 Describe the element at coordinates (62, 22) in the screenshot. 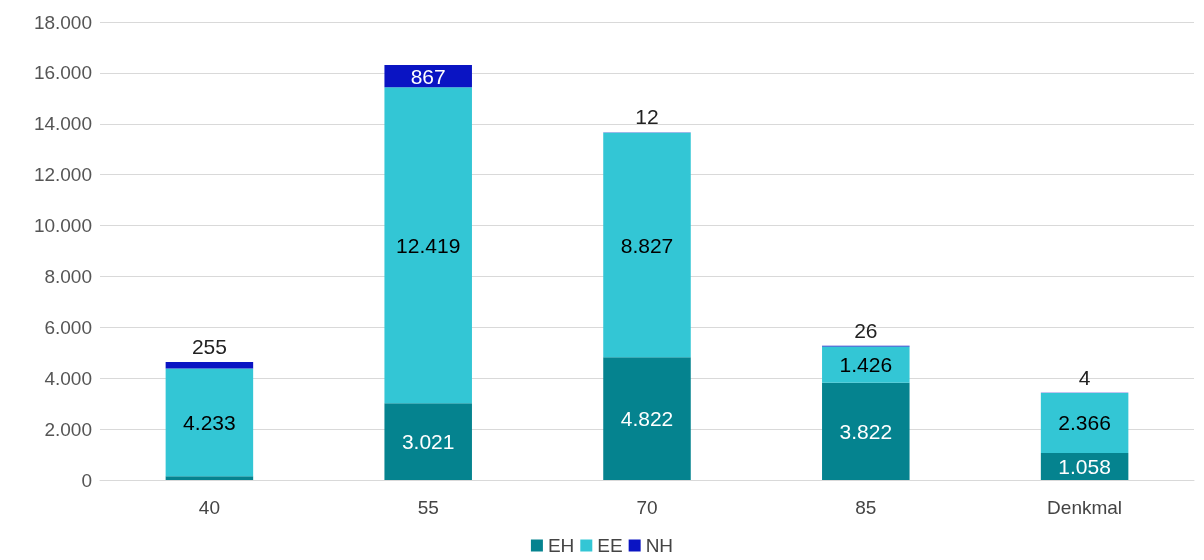

I see `y-tick-label: 18.000` at that location.